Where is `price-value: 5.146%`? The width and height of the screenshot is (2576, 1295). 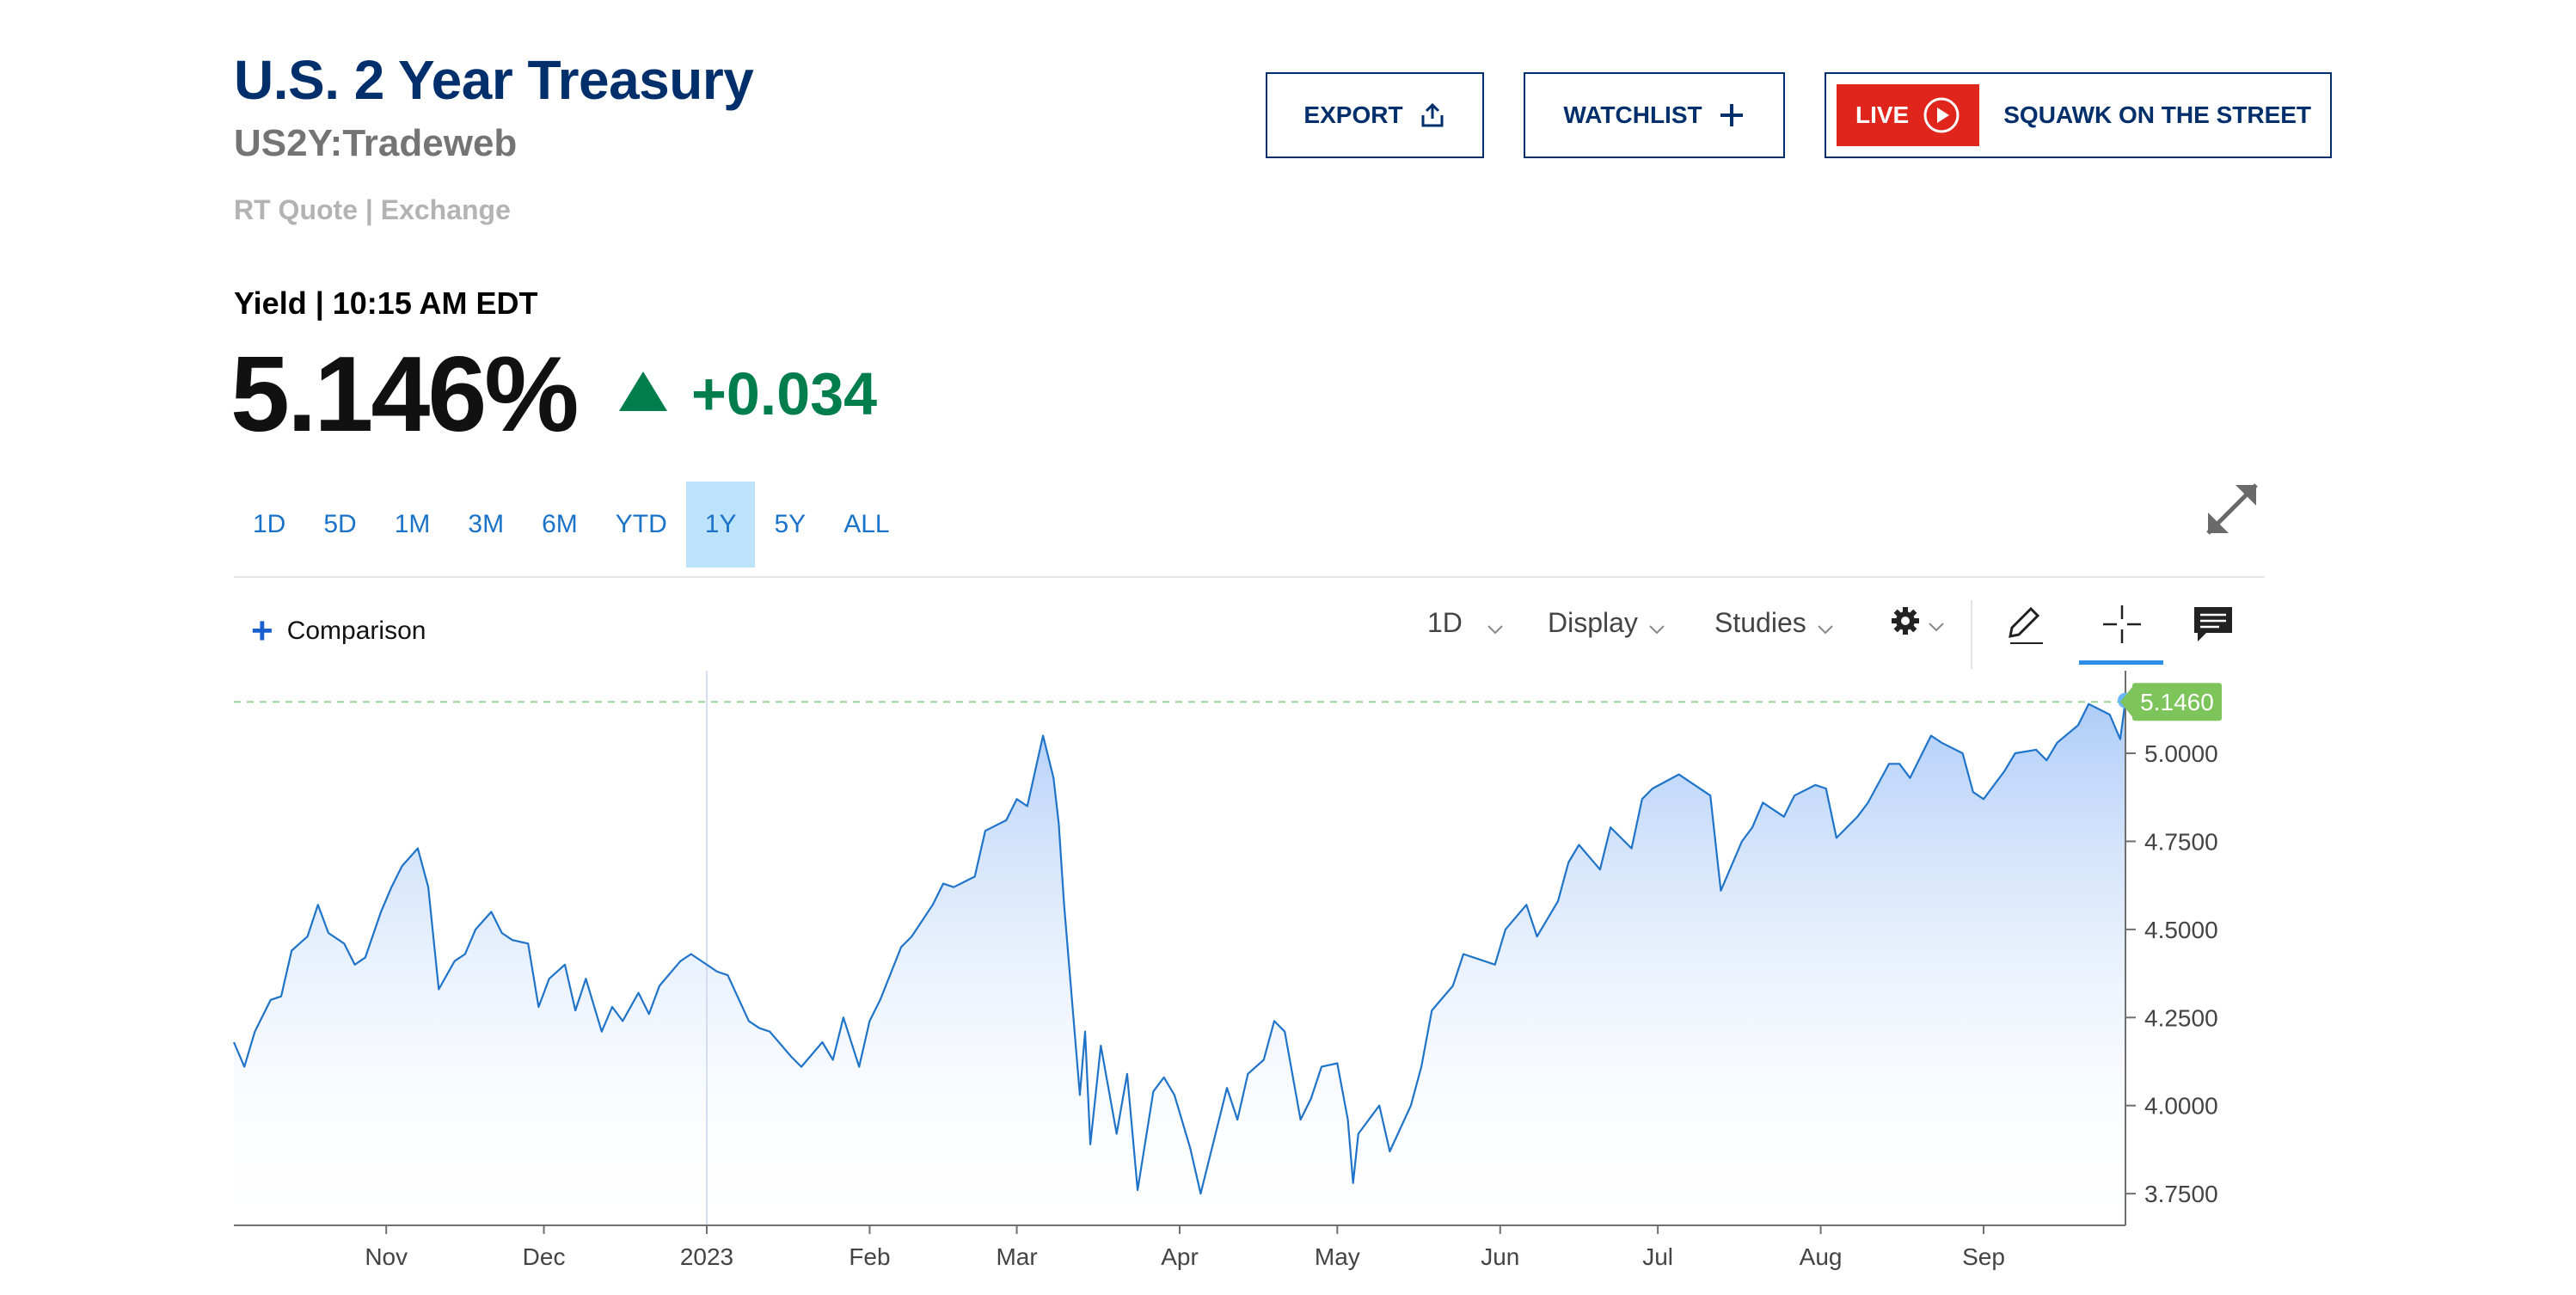 price-value: 5.146% is located at coordinates (405, 394).